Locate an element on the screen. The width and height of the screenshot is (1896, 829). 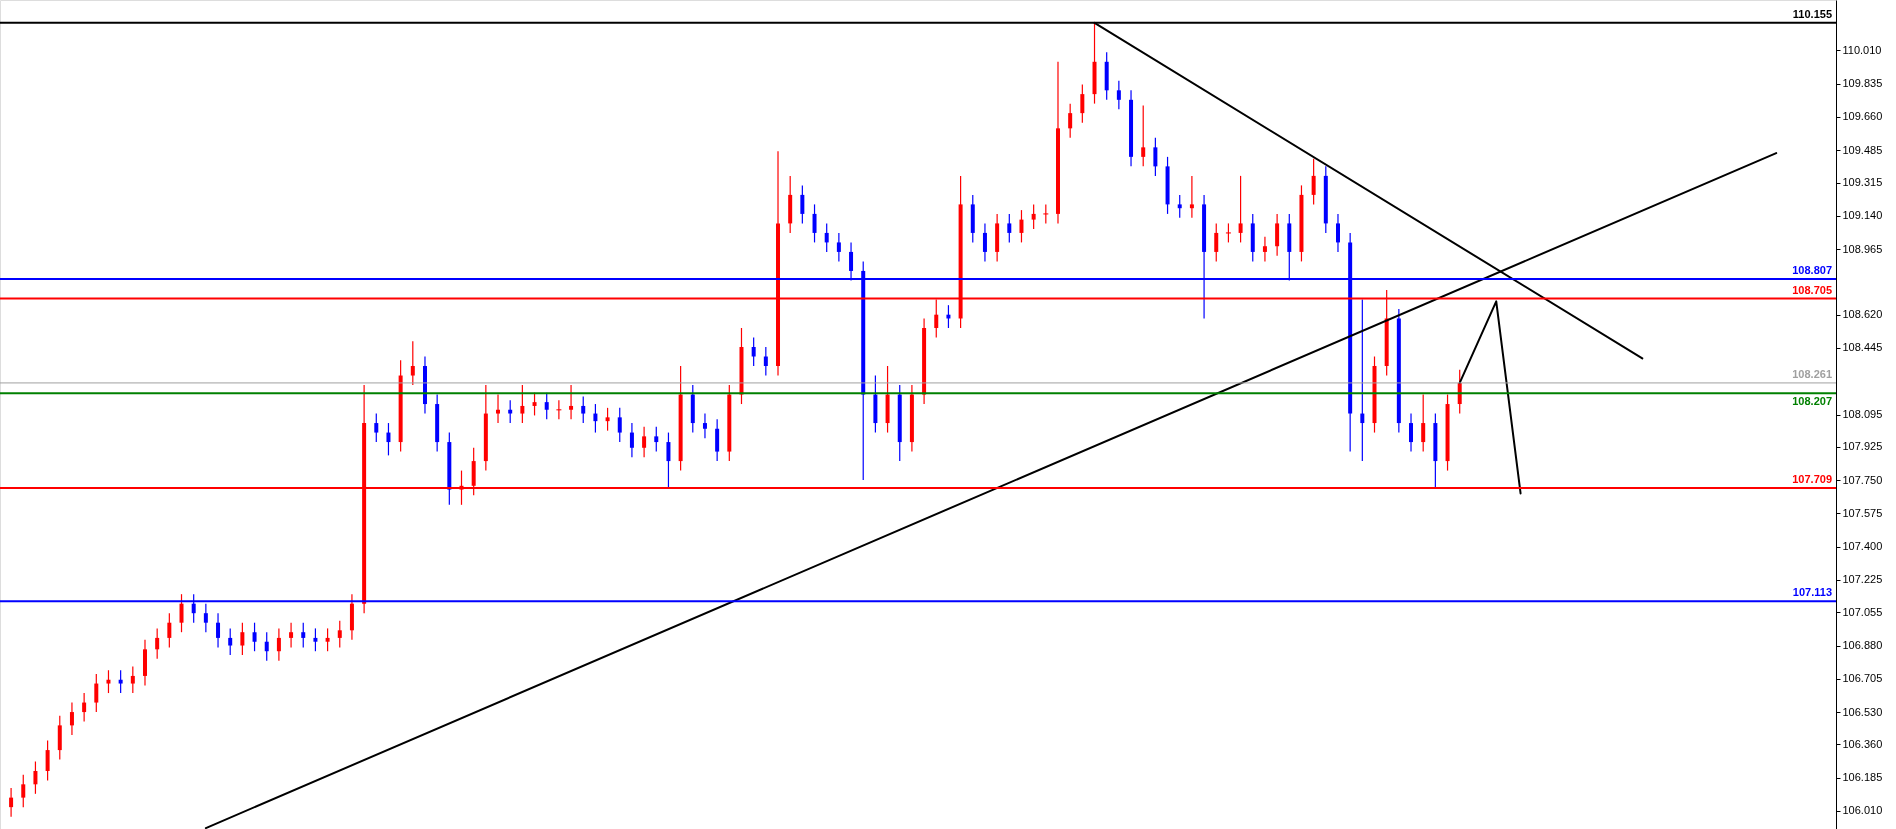
y-tick-label: 106.705 is located at coordinates (1862, 678).